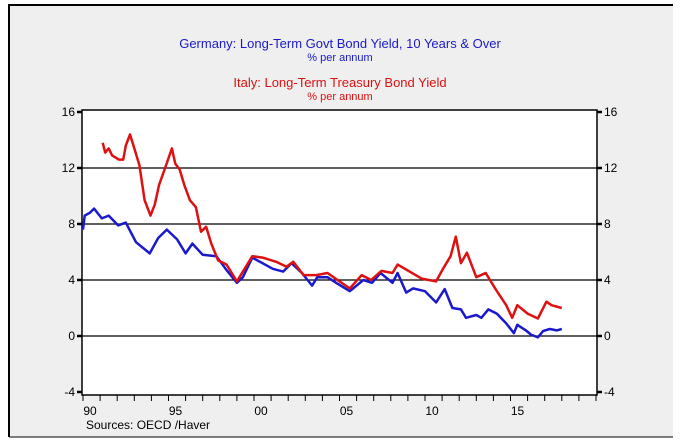  What do you see at coordinates (261, 411) in the screenshot?
I see `x-tick-label: 00` at bounding box center [261, 411].